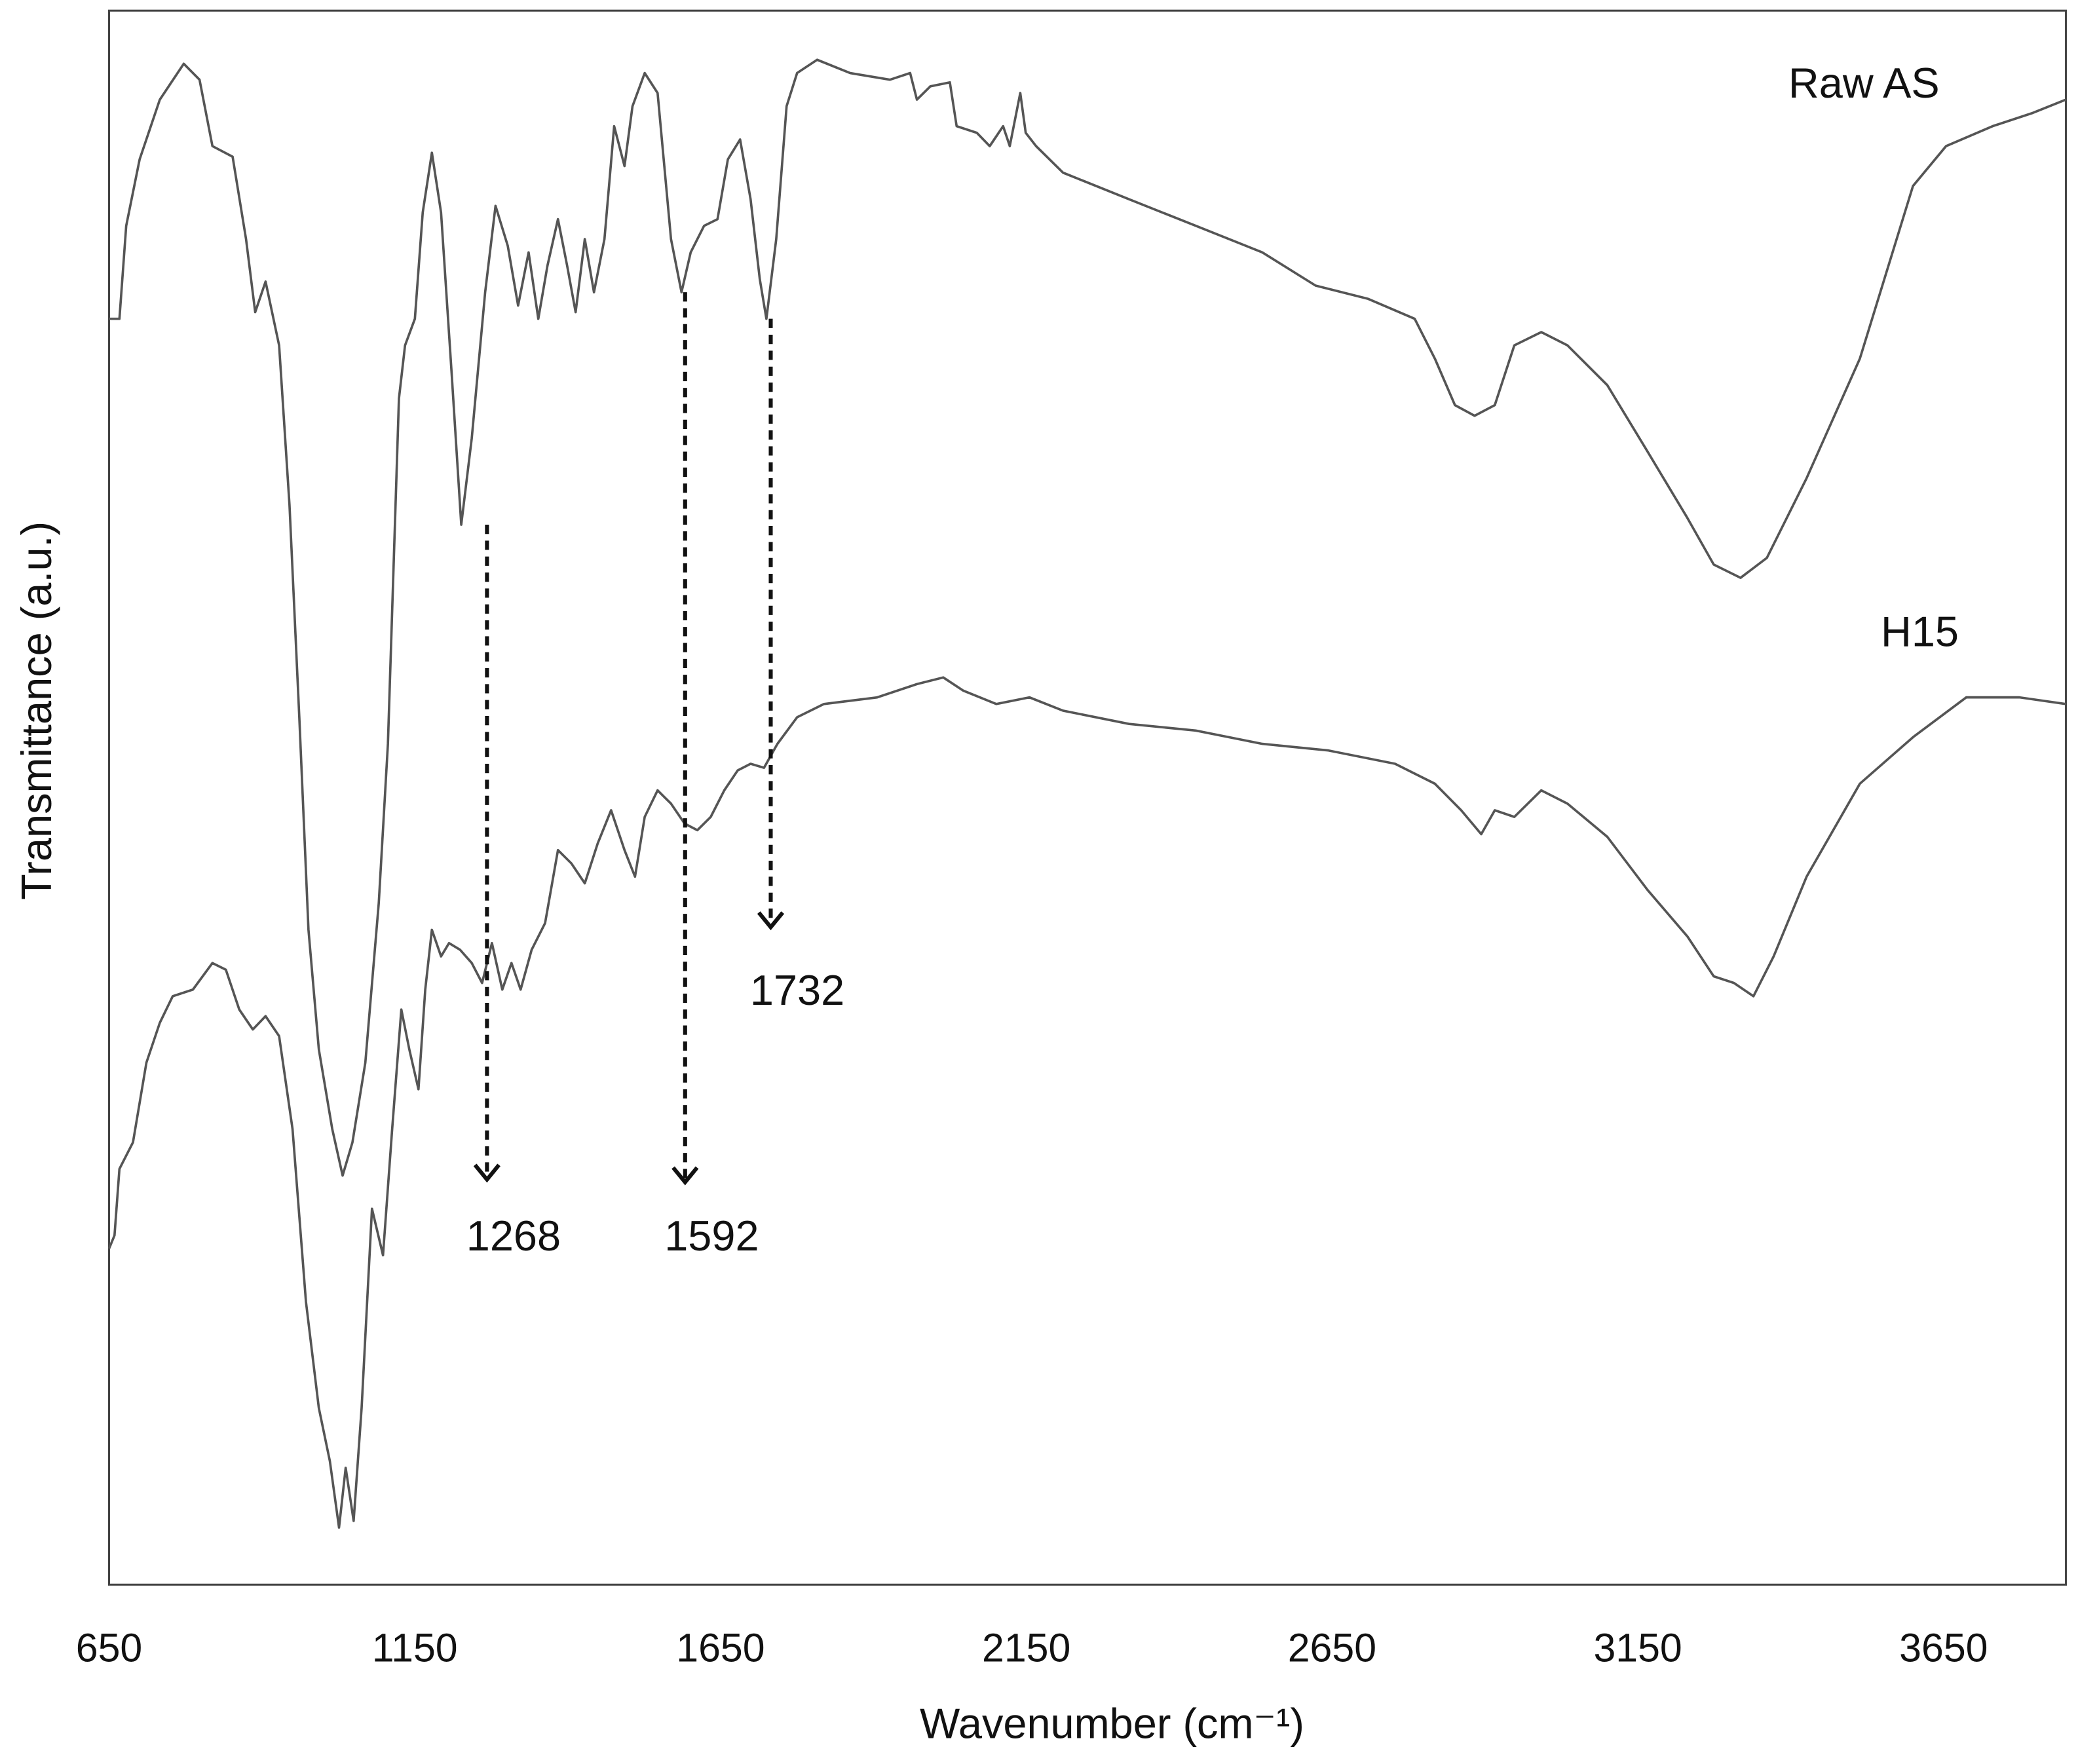  I want to click on x-tick-label: 3150, so click(1638, 1648).